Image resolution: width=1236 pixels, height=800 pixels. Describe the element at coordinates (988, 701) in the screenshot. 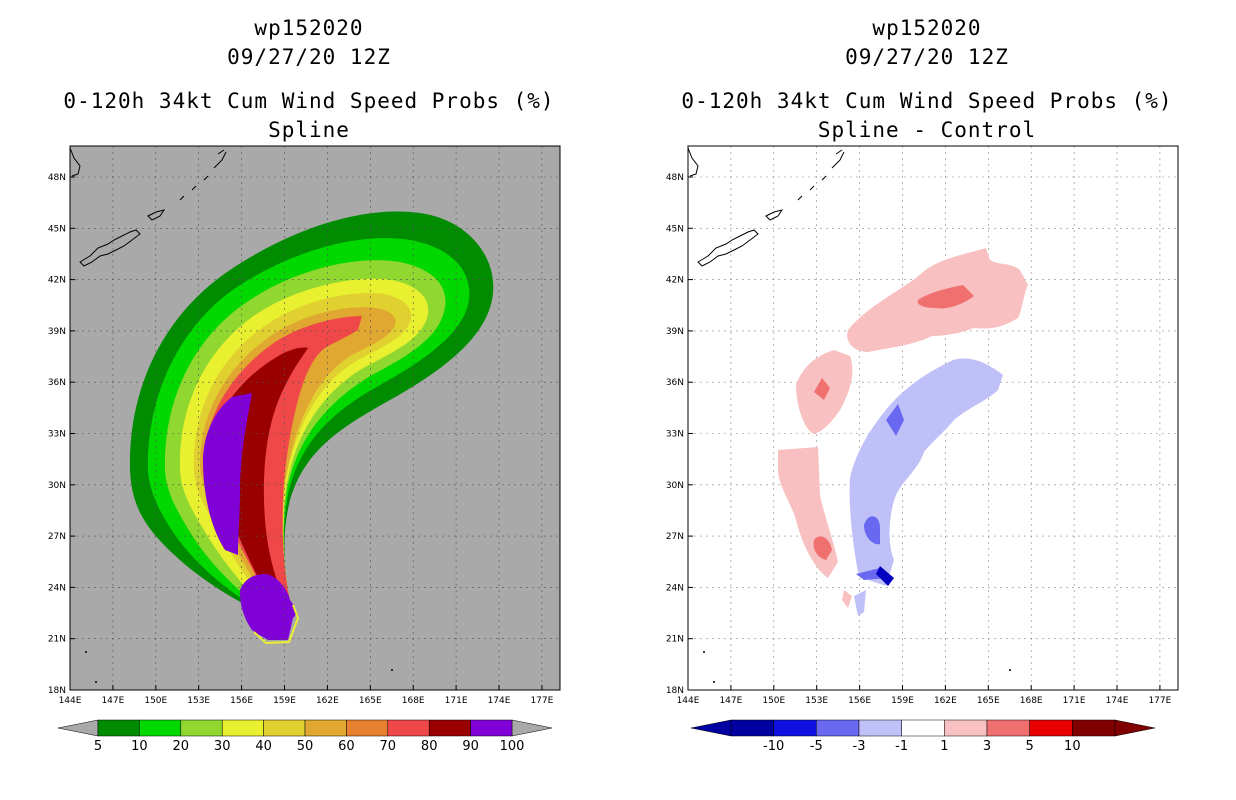

I see `x-tick-label: 165E` at that location.